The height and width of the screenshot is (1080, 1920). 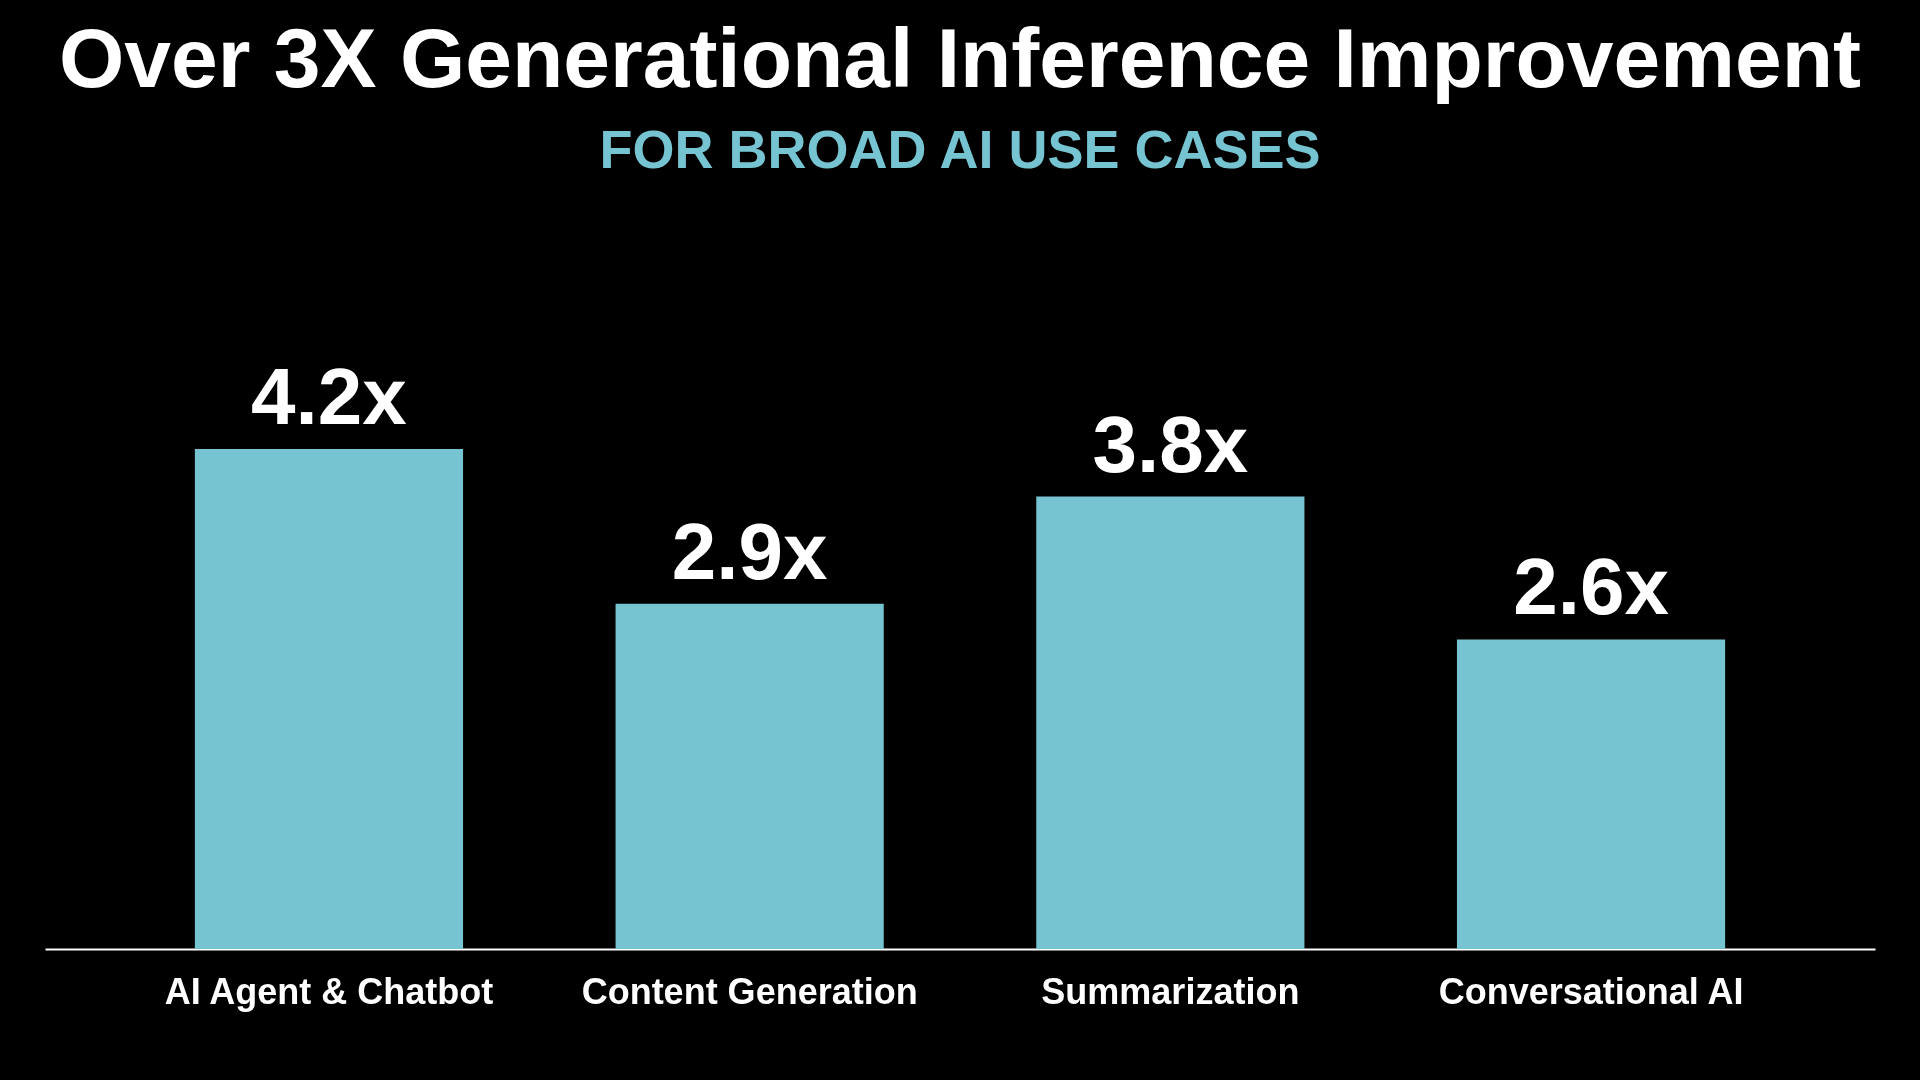 I want to click on x-tick-label: AI Agent & Chatbot, so click(x=329, y=991).